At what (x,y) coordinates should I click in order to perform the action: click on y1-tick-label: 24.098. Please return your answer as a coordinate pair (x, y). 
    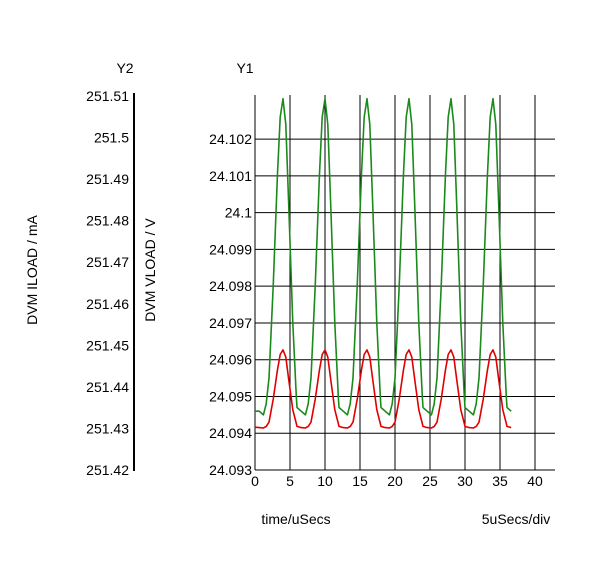
    Looking at the image, I should click on (230, 286).